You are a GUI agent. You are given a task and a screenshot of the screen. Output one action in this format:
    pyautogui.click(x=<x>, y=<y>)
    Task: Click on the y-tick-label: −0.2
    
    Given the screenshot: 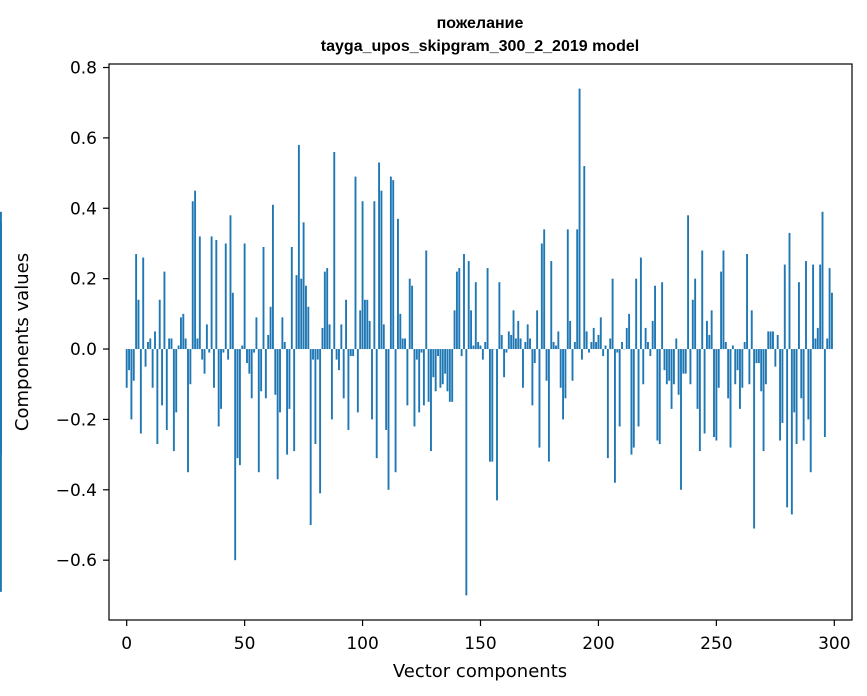 What is the action you would take?
    pyautogui.click(x=76, y=420)
    